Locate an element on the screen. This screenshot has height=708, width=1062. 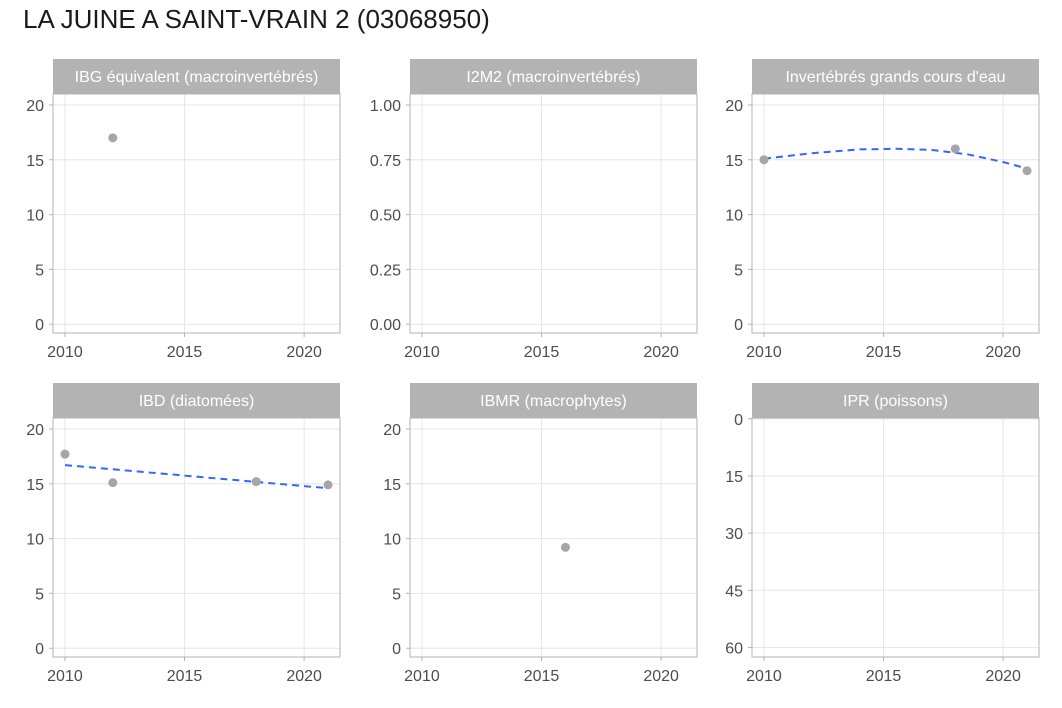
facet-title: Invertébrés grands cours d'eau is located at coordinates (895, 77).